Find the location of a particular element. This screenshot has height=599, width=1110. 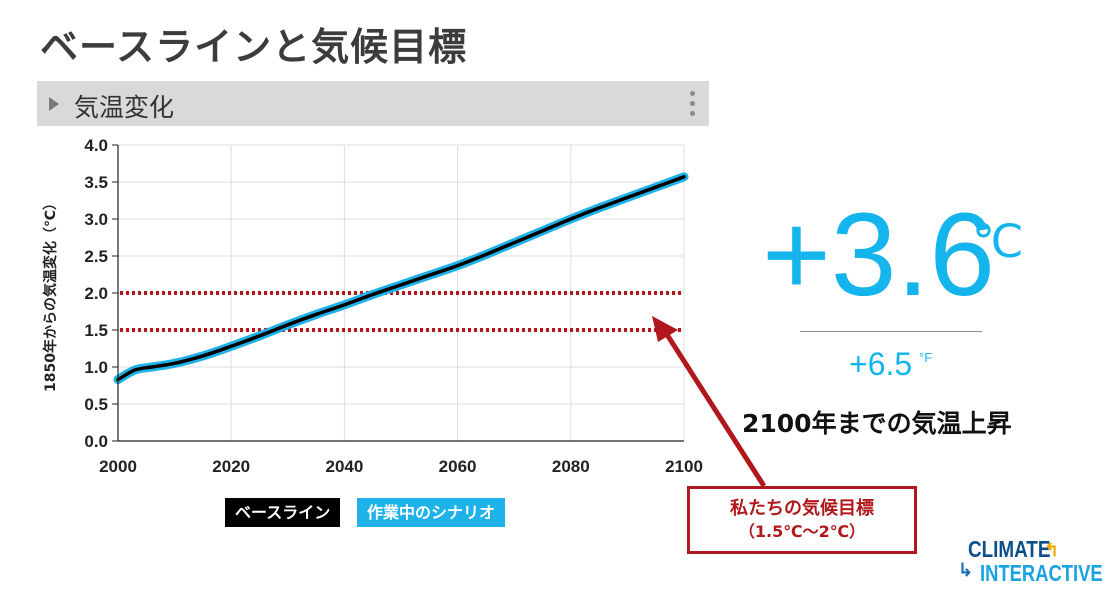

goal-callout-title: 私たちの気候目標 is located at coordinates (802, 508).